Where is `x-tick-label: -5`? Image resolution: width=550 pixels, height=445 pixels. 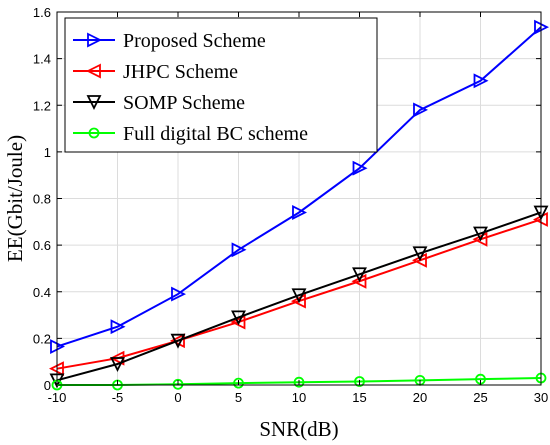 x-tick-label: -5 is located at coordinates (118, 397).